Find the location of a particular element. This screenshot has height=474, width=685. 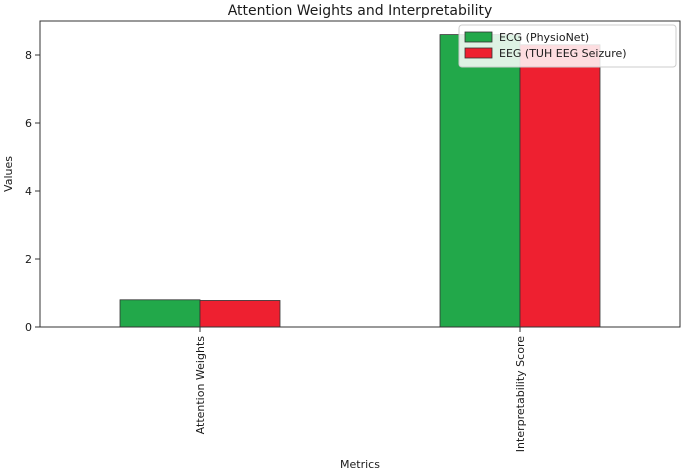

legend: ECG (PhysioNet) EEG (TUH EEG Seizure) is located at coordinates (567, 46).